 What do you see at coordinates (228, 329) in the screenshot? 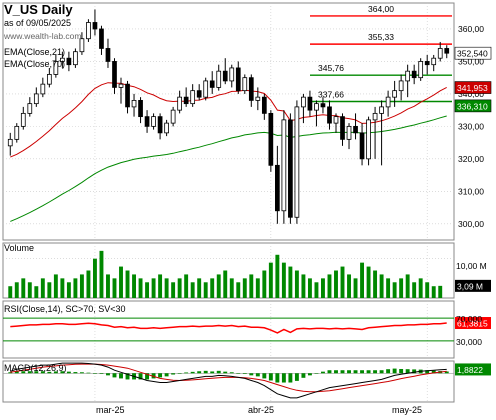
I see `rsi-panel` at bounding box center [228, 329].